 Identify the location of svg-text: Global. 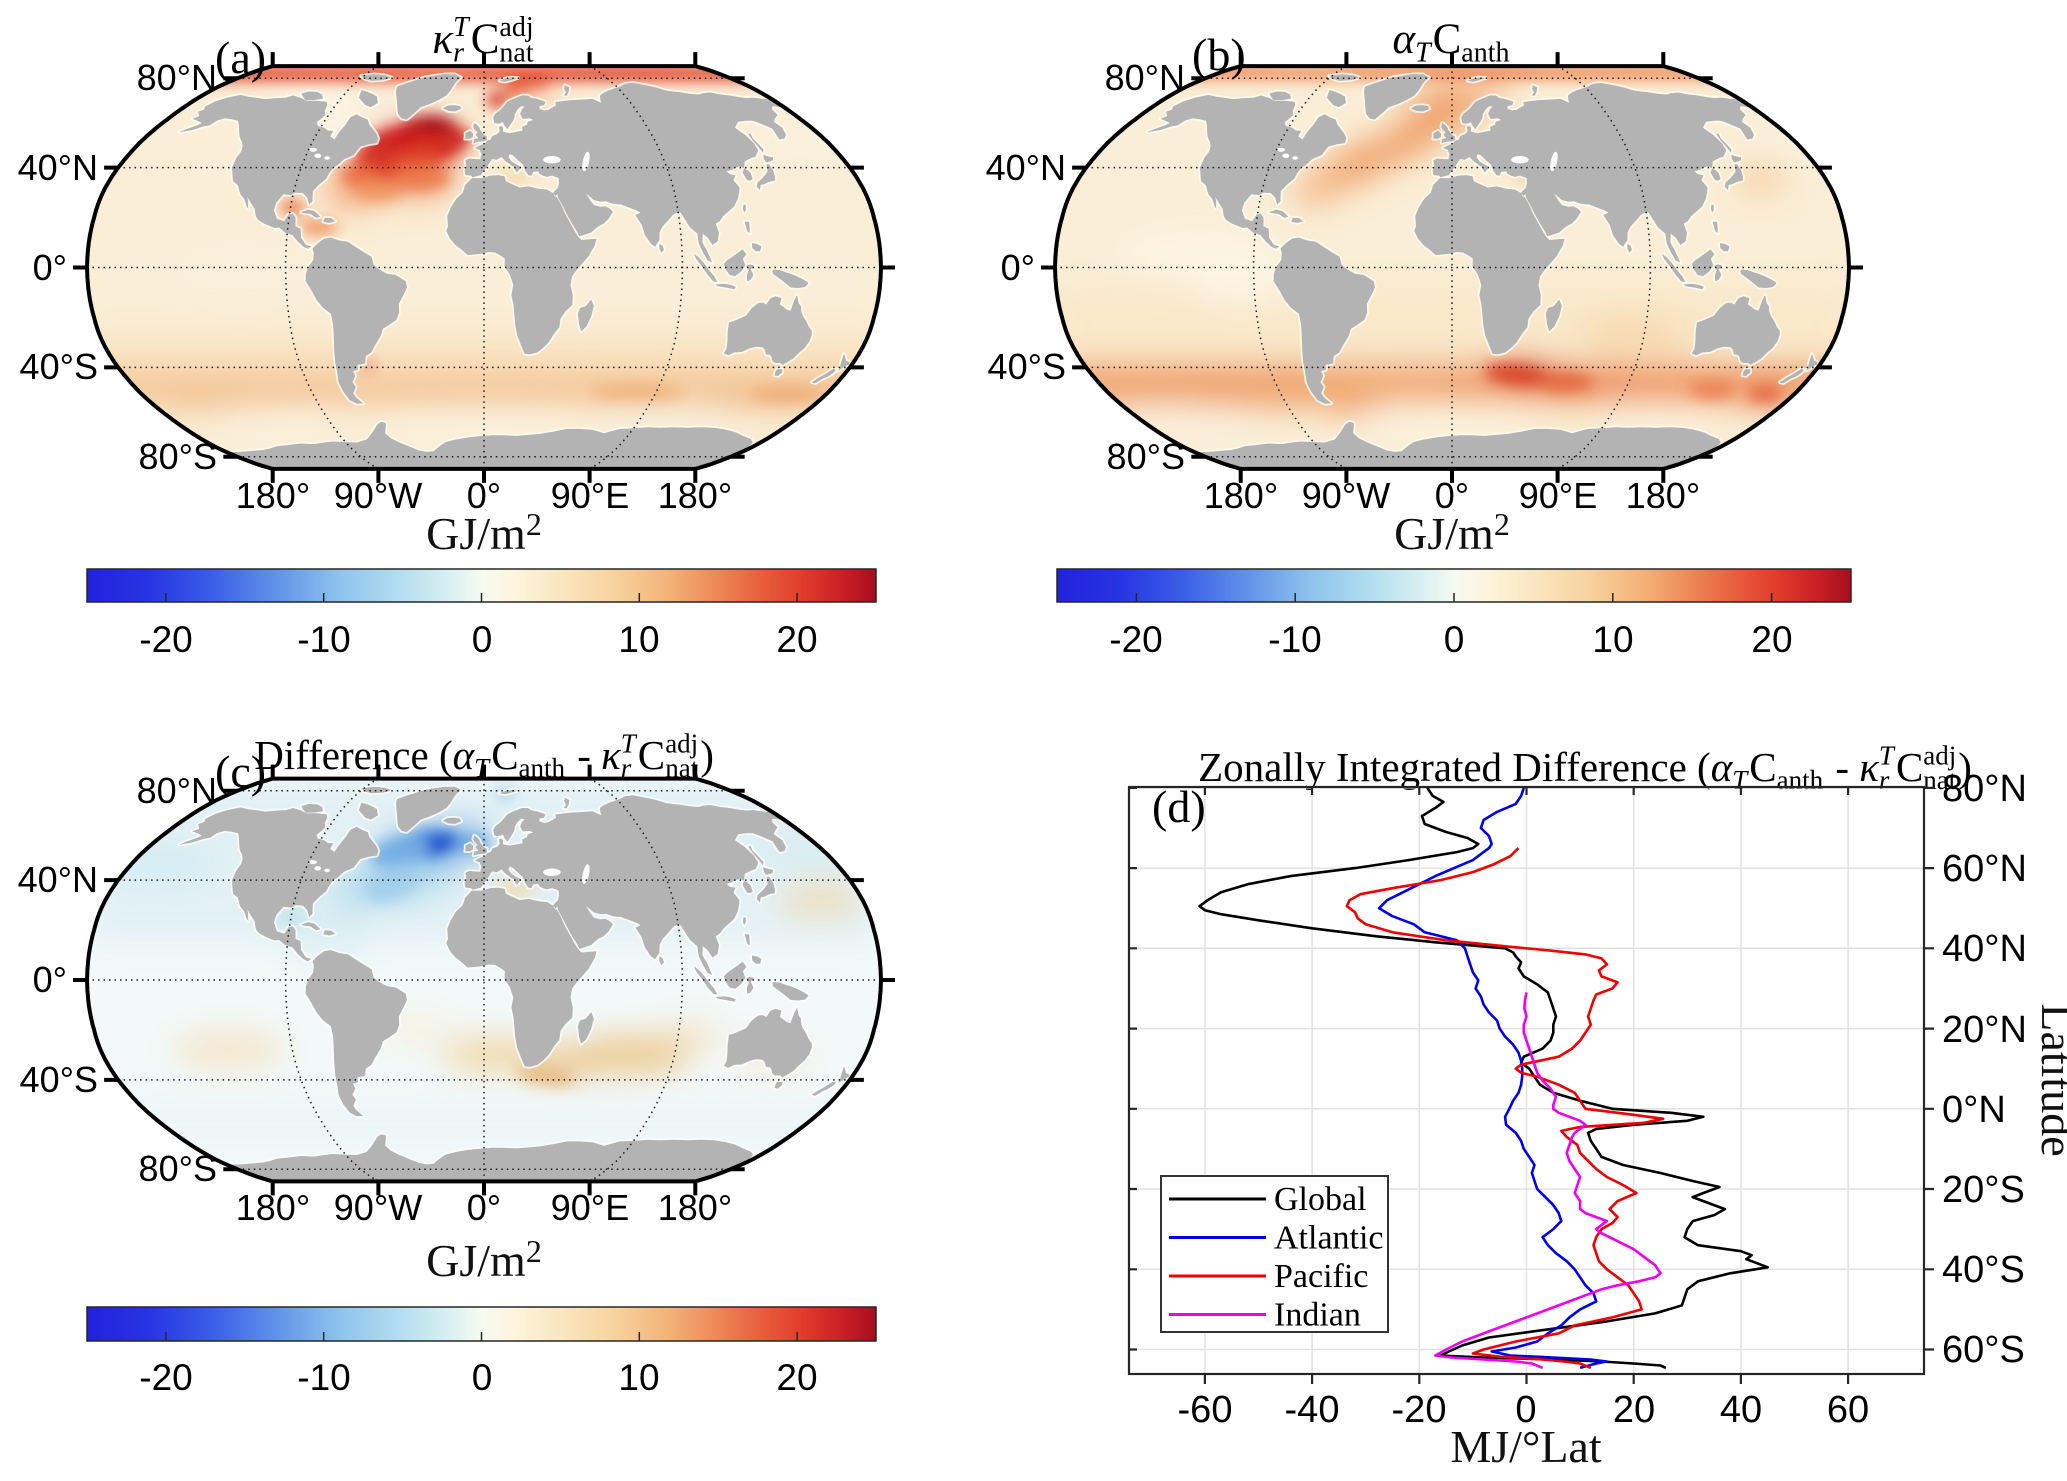
(1320, 1199).